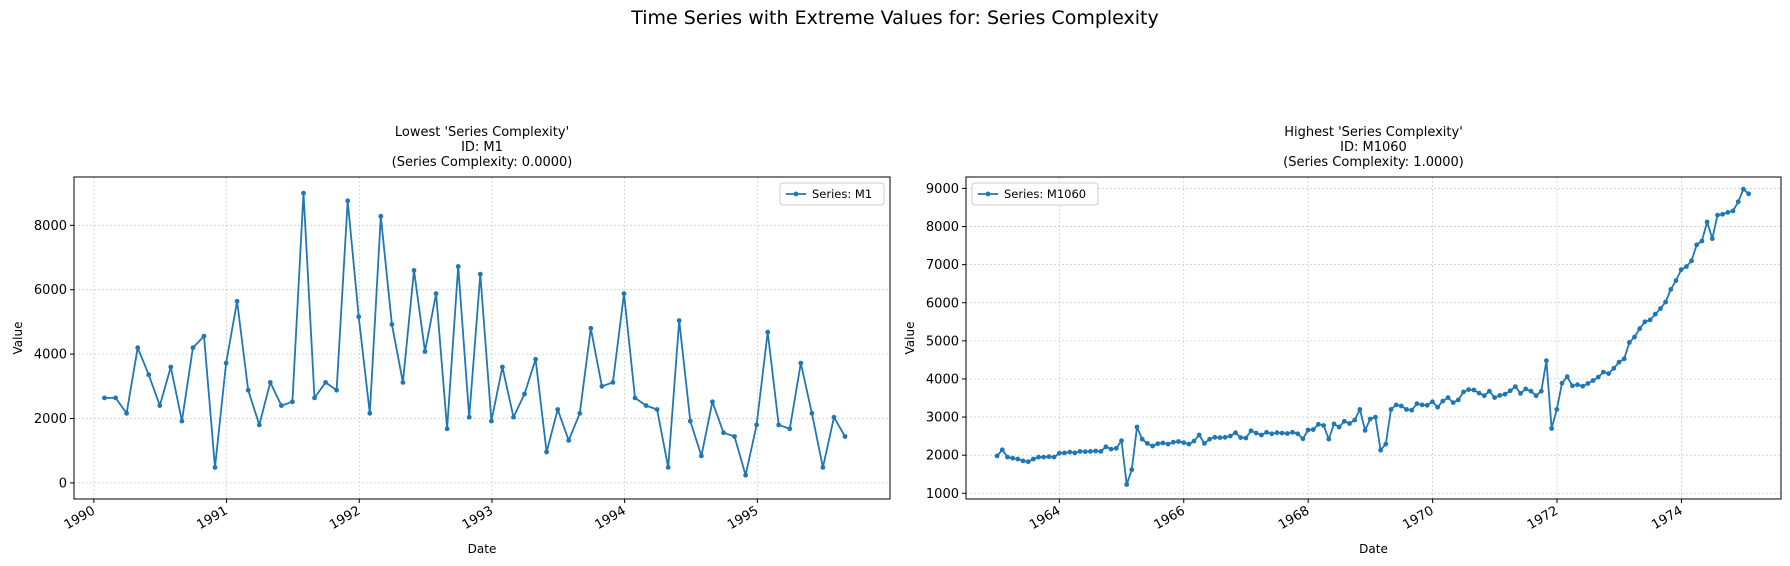 The image size is (1790, 566). Describe the element at coordinates (18, 338) in the screenshot. I see `y-axis-label: Value` at that location.